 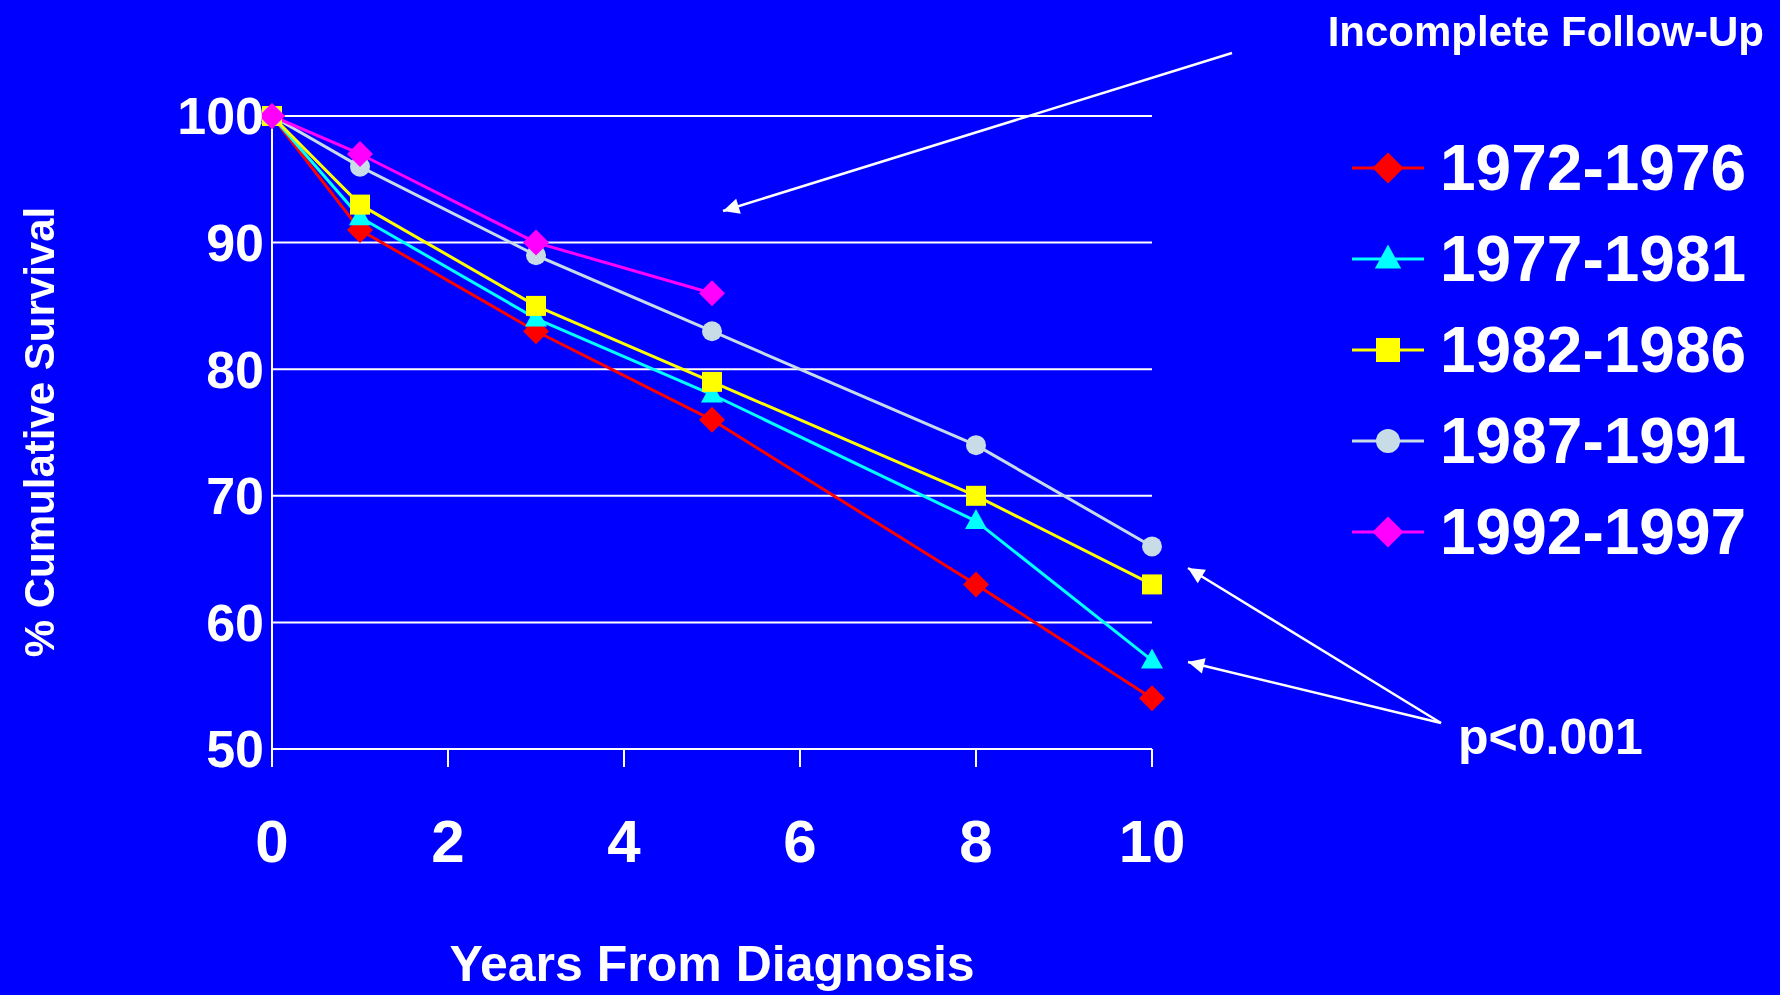 What do you see at coordinates (40, 432) in the screenshot?
I see `y-axis-title: % Cumulative Survival` at bounding box center [40, 432].